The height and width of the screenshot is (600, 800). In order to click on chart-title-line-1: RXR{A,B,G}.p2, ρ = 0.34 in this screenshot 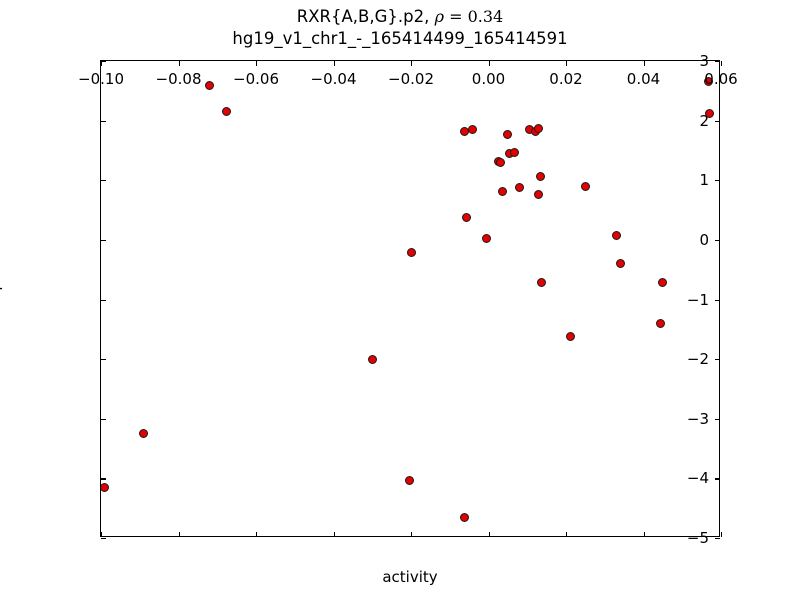, I will do `click(400, 17)`.